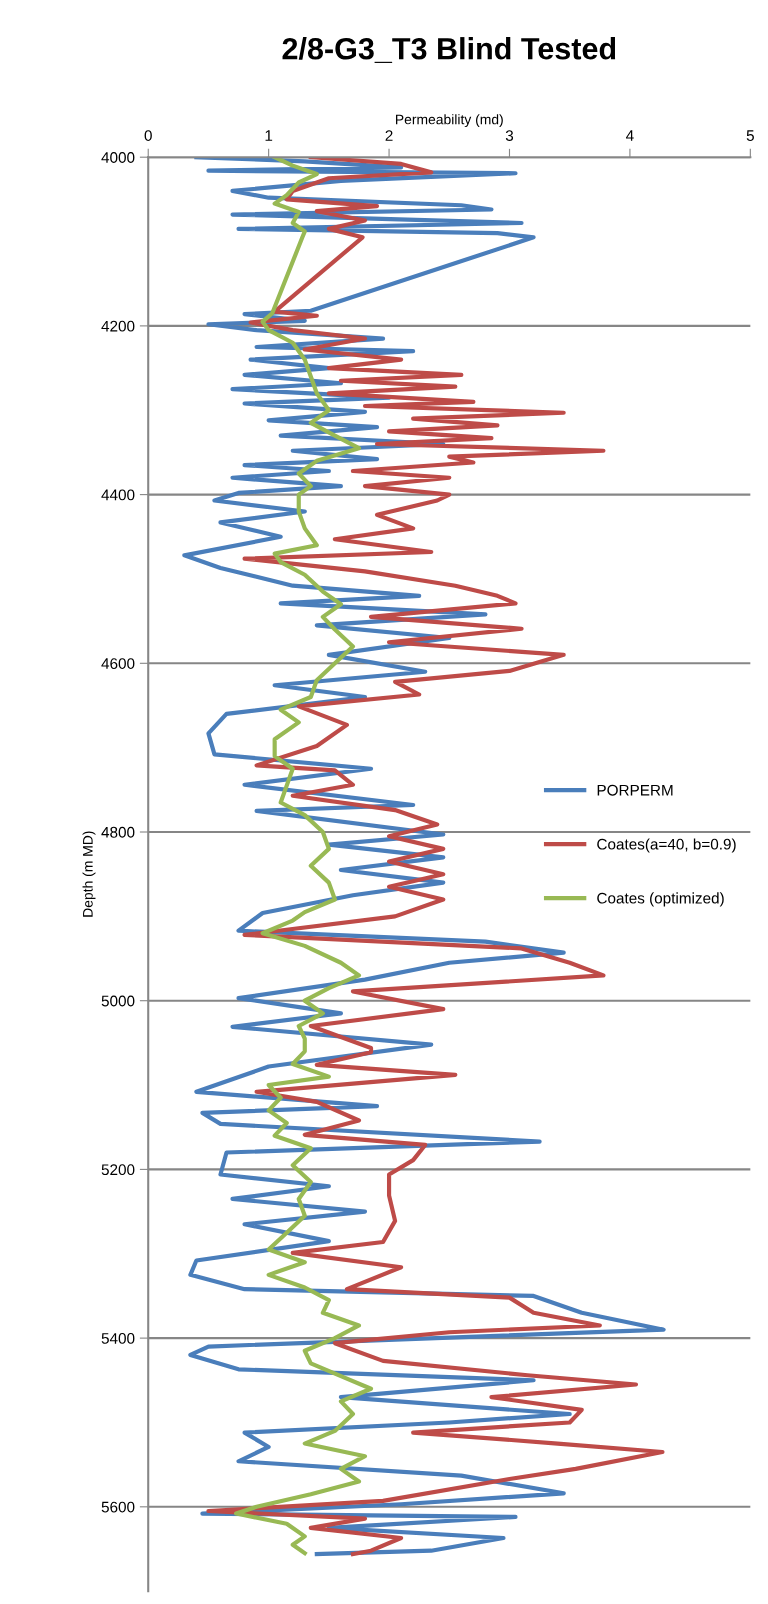 The width and height of the screenshot is (768, 1604). What do you see at coordinates (118, 832) in the screenshot?
I see `y-tick-label: 4800` at bounding box center [118, 832].